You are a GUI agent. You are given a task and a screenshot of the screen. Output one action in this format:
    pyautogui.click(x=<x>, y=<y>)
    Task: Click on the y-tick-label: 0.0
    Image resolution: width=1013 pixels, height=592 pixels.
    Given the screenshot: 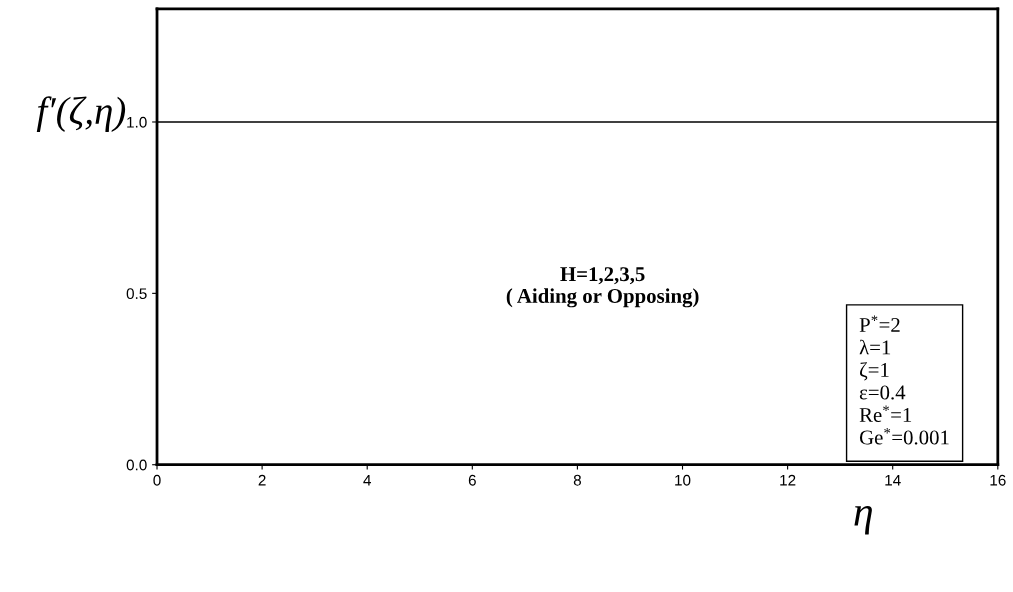 What is the action you would take?
    pyautogui.click(x=136, y=465)
    